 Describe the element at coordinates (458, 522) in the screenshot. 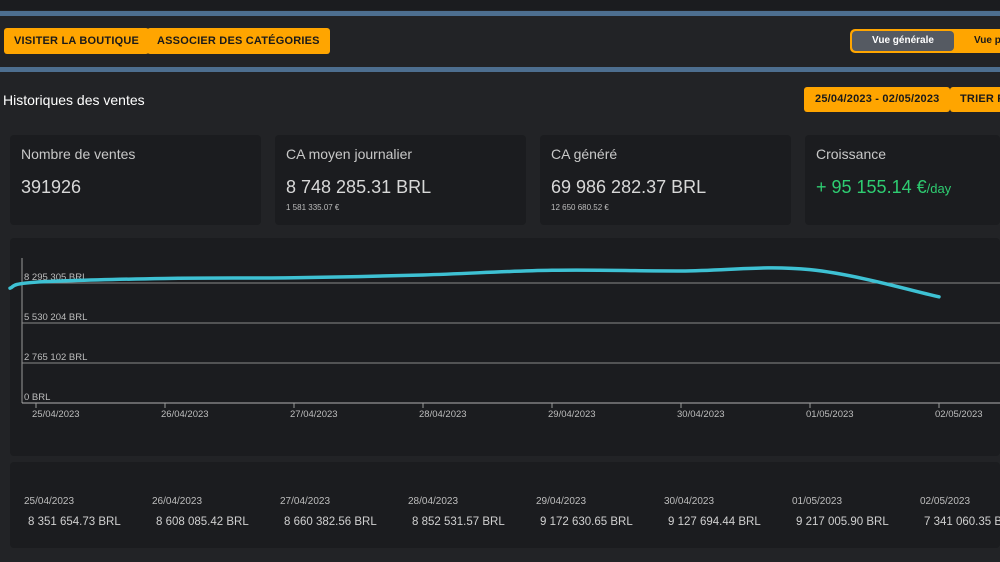

I see `daily-value: 8 852 531.57 BRL` at that location.